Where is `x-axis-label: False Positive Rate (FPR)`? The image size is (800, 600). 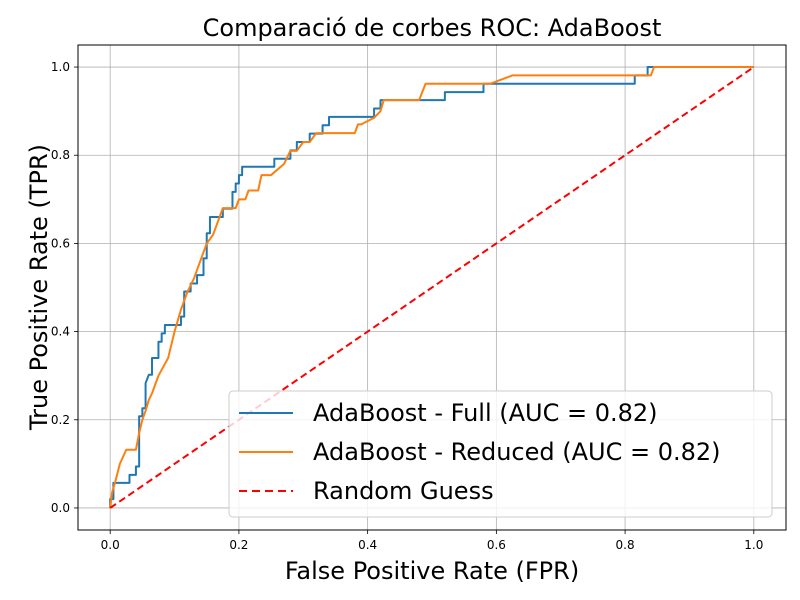
x-axis-label: False Positive Rate (FPR) is located at coordinates (432, 571).